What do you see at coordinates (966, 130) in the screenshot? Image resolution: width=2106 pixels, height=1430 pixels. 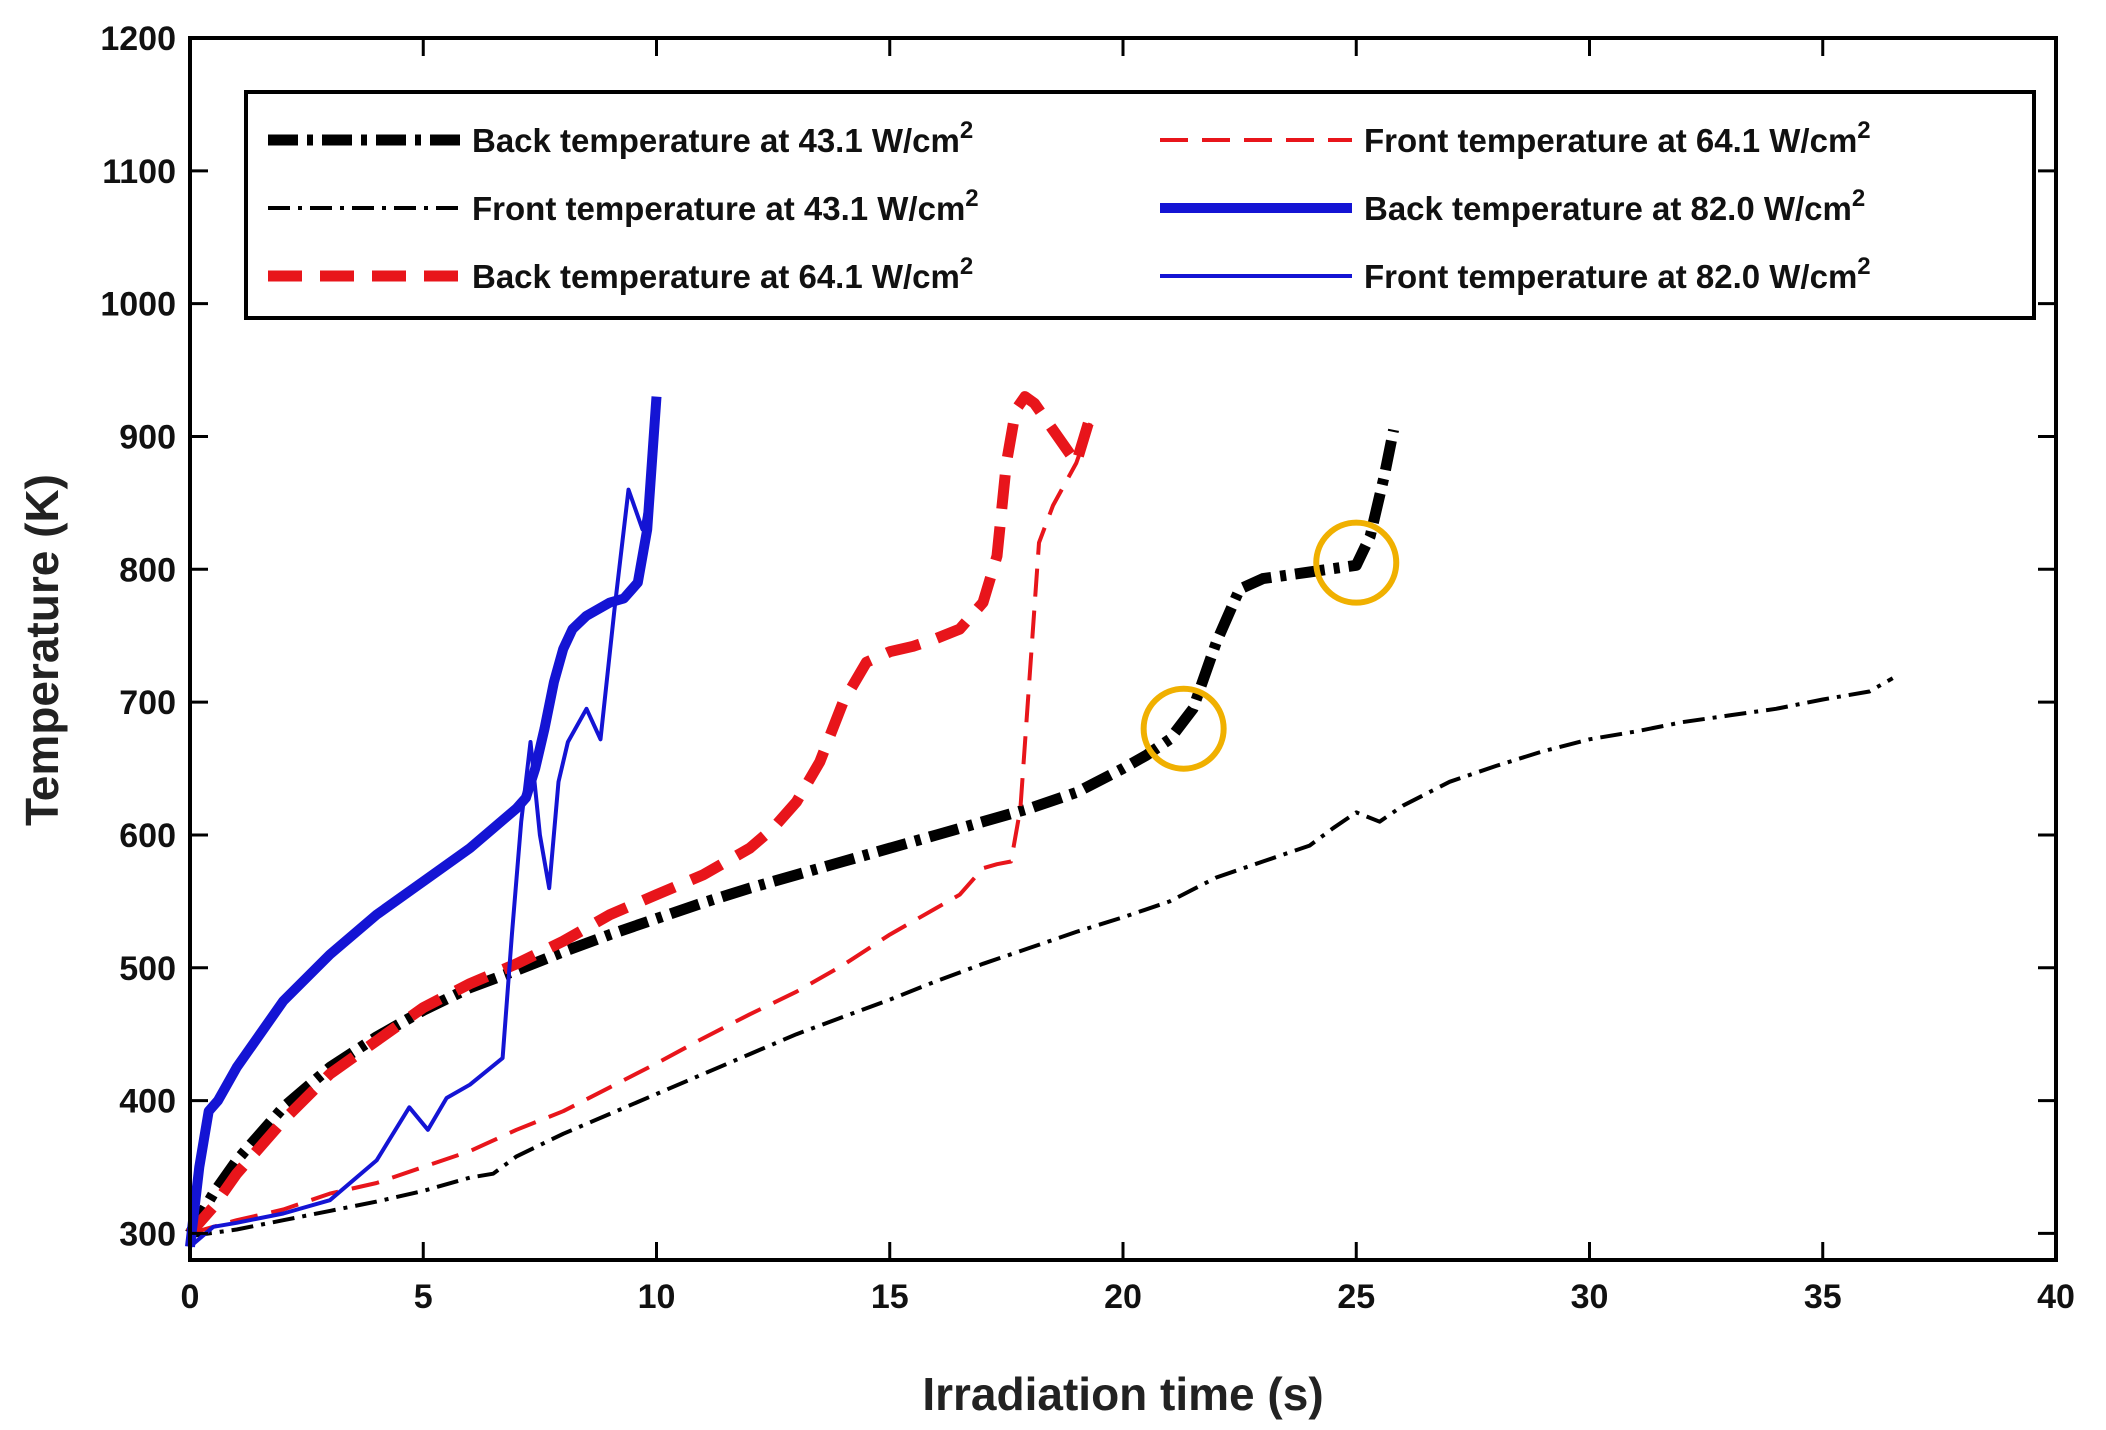 I see `legend-label-superscript-0: 2` at bounding box center [966, 130].